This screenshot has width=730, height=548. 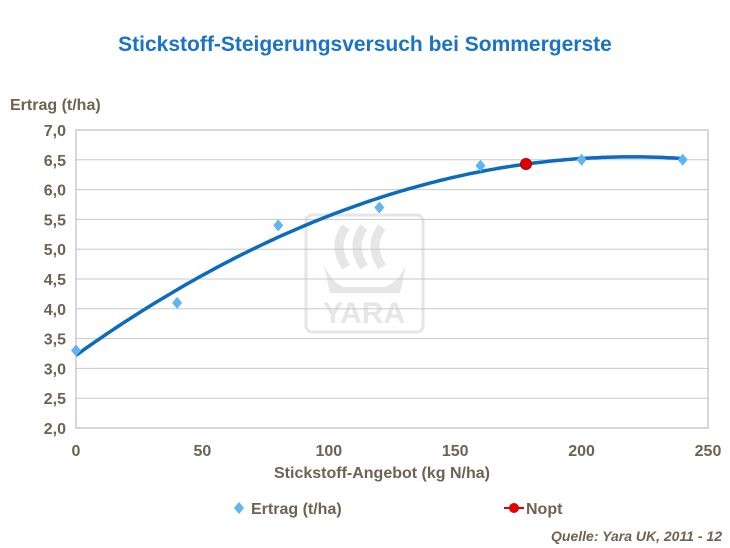 What do you see at coordinates (544, 509) in the screenshot?
I see `legend-label-nopt: Nopt` at bounding box center [544, 509].